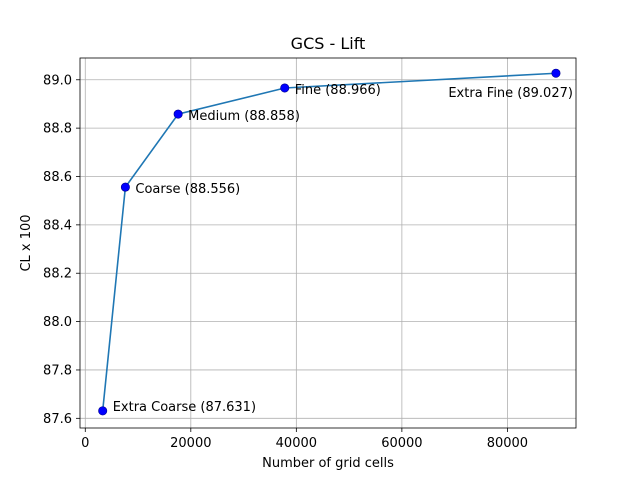  Describe the element at coordinates (328, 43) in the screenshot. I see `chart-title: GCS - Lift` at that location.